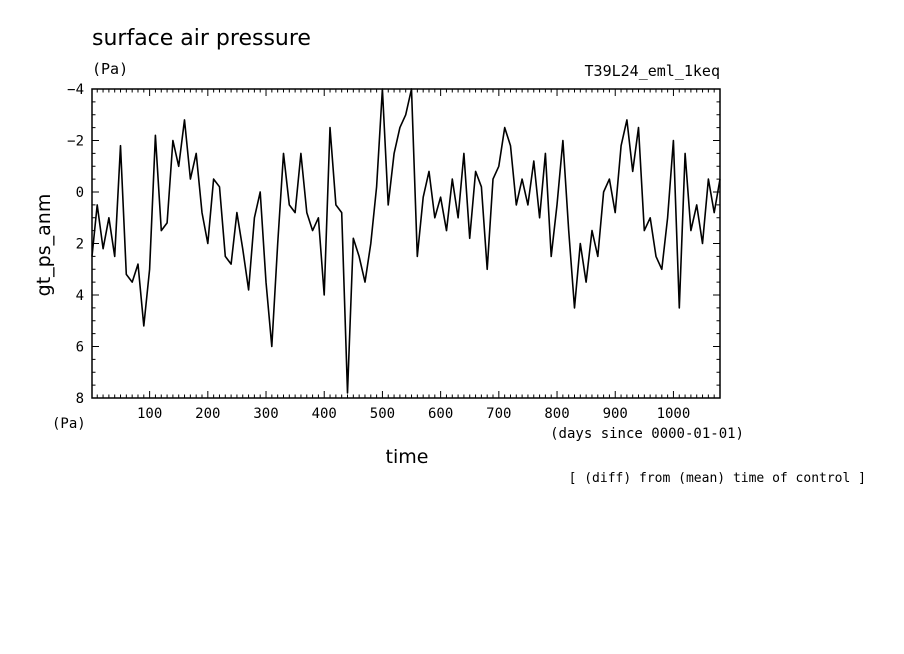 This screenshot has height=654, width=904. Describe the element at coordinates (110, 69) in the screenshot. I see `y-units: (Pa)` at that location.